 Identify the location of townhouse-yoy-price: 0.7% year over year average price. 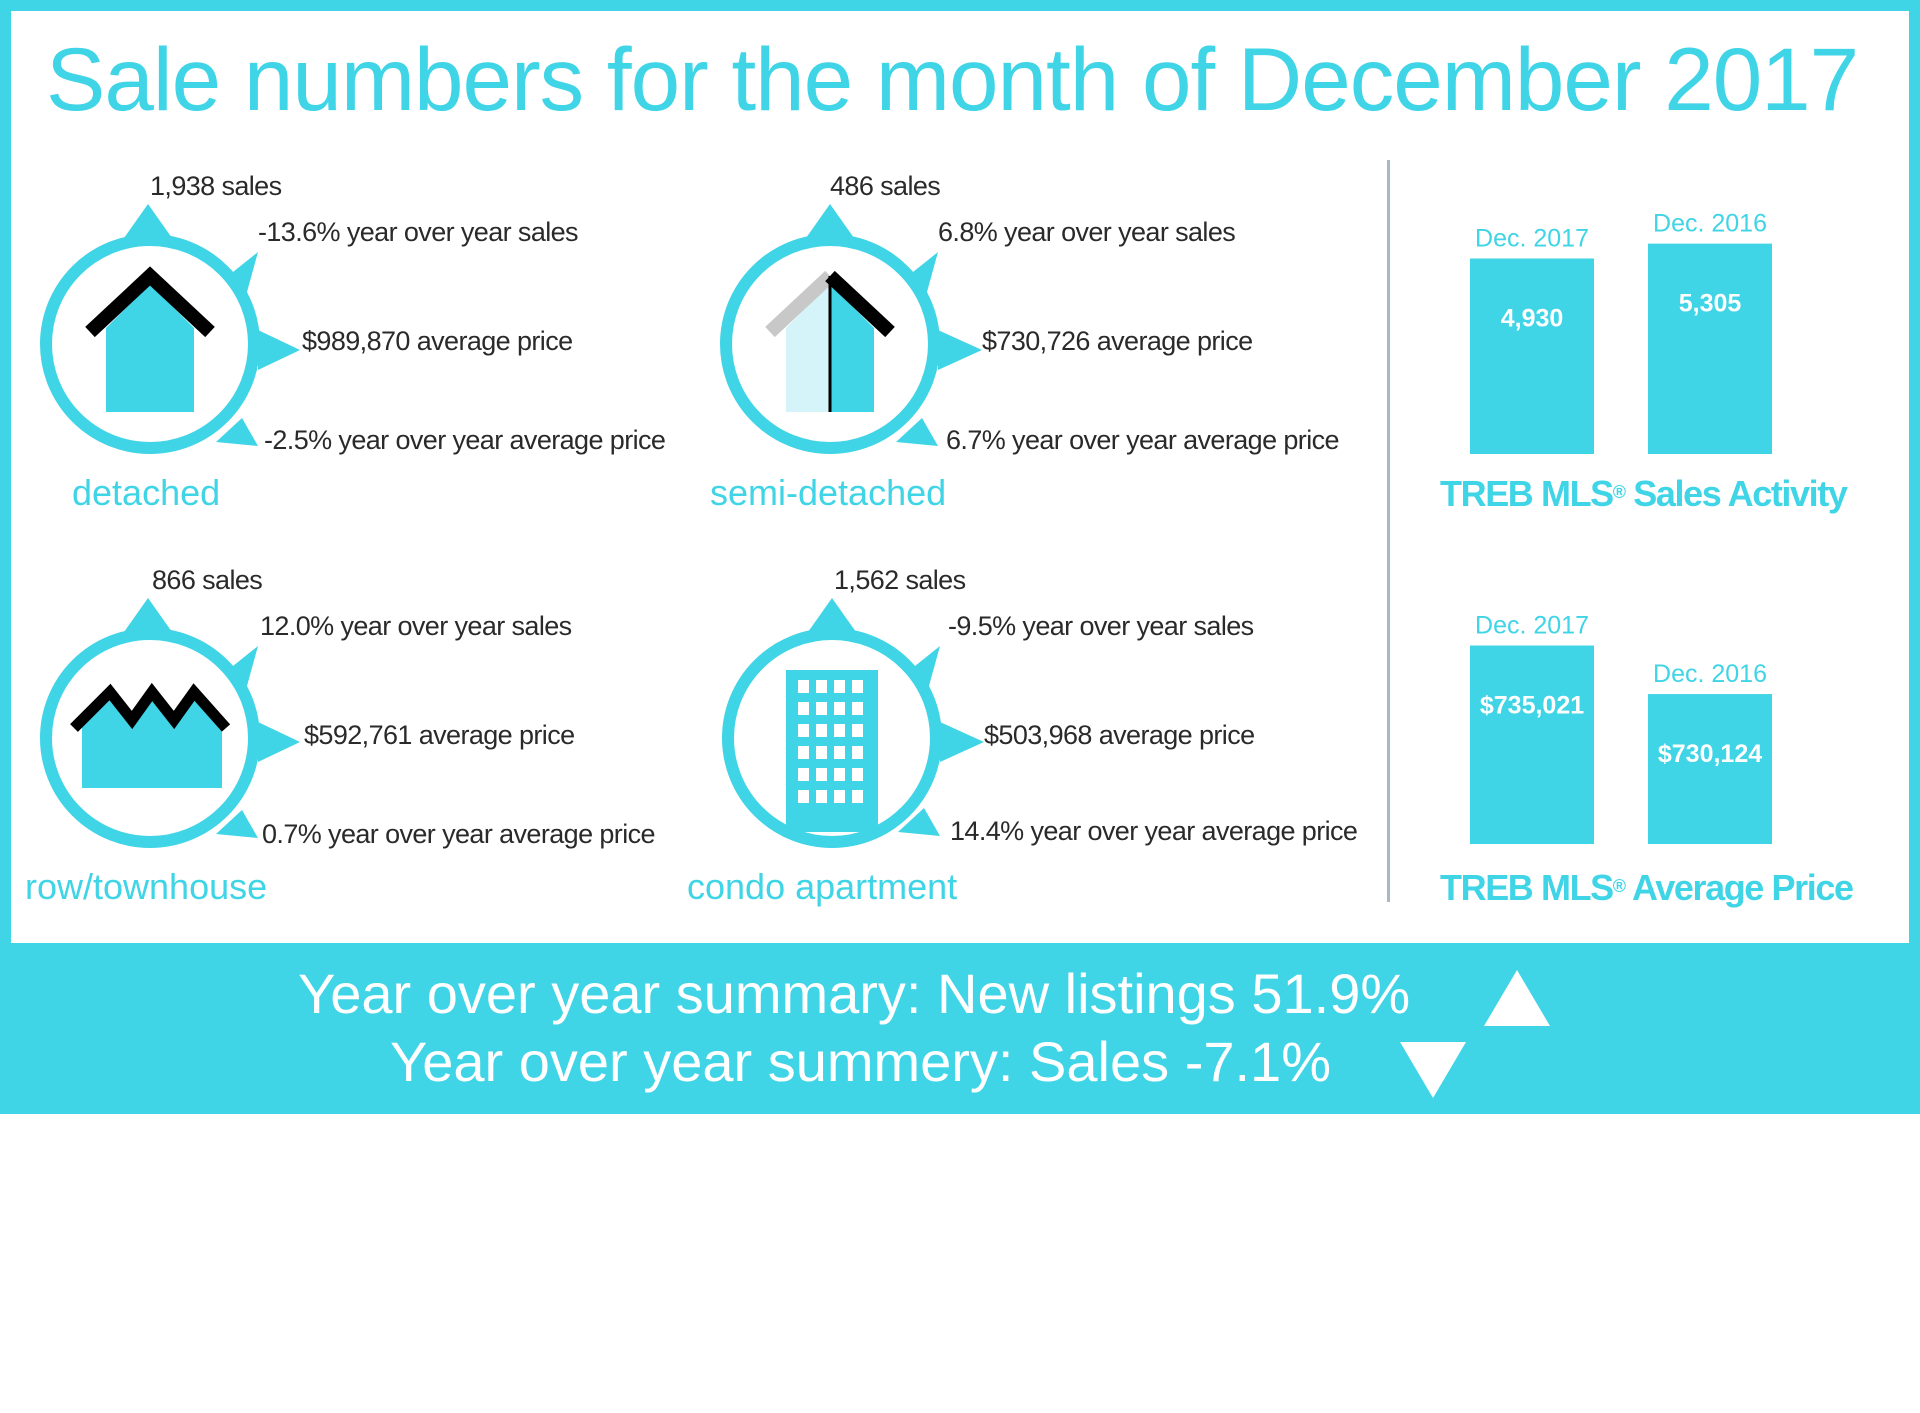
(459, 834).